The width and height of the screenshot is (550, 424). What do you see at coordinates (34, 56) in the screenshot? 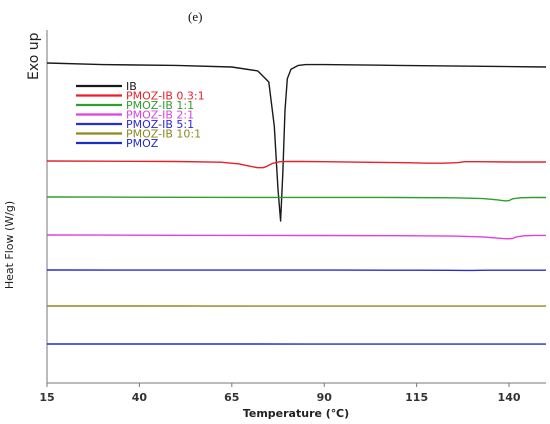
I see `exo-up-label: Exo up` at bounding box center [34, 56].